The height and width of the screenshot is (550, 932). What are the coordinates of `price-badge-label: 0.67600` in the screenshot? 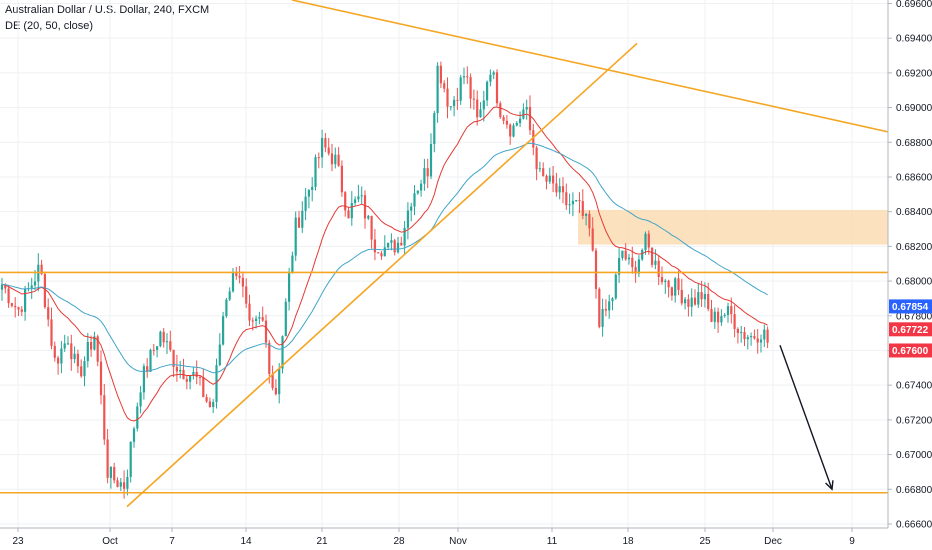 It's located at (910, 351).